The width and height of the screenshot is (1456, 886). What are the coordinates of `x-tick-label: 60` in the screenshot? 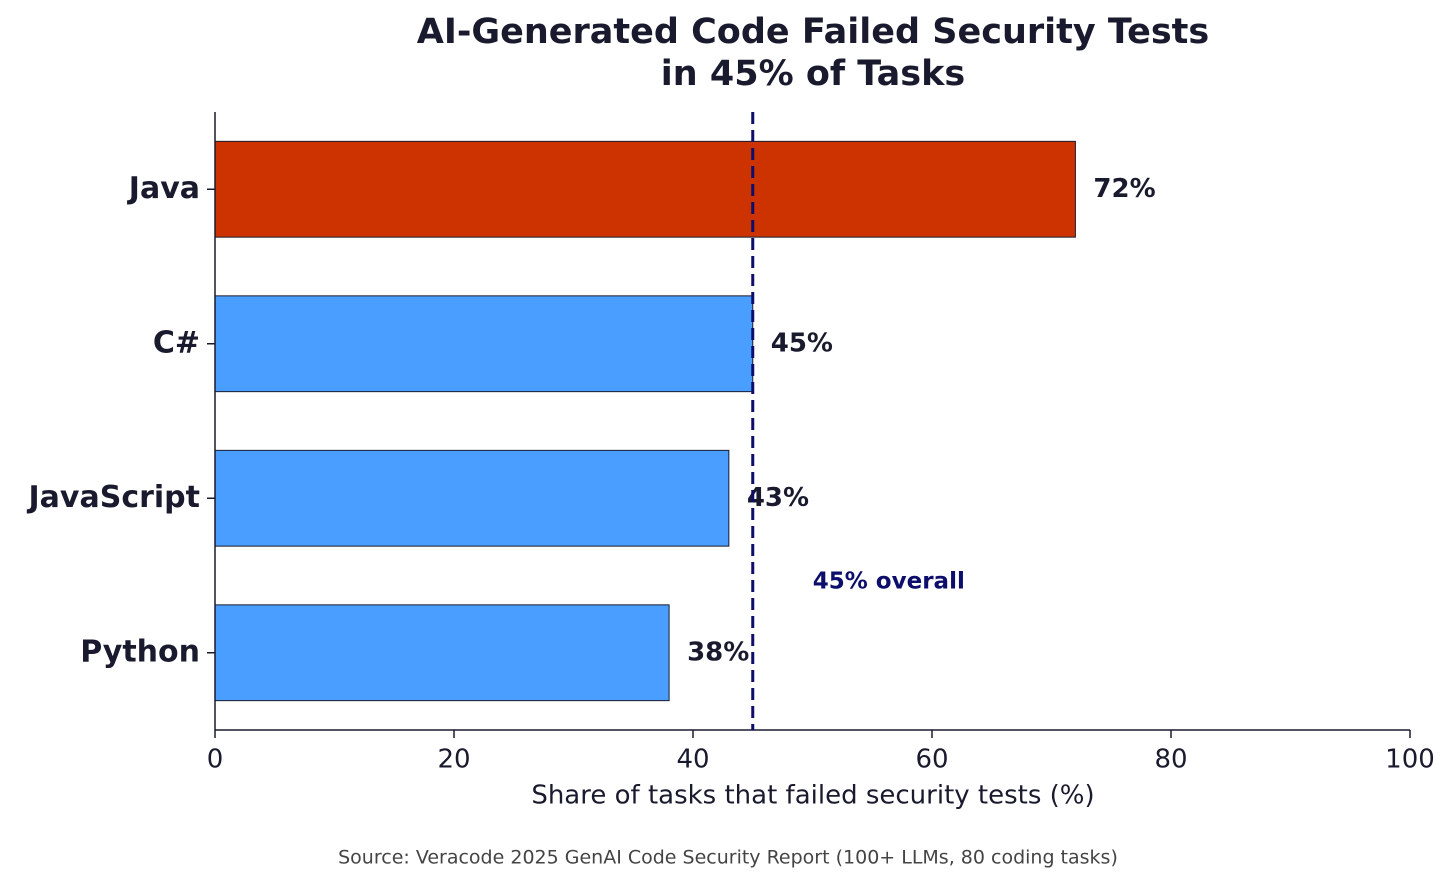 It's located at (931, 760).